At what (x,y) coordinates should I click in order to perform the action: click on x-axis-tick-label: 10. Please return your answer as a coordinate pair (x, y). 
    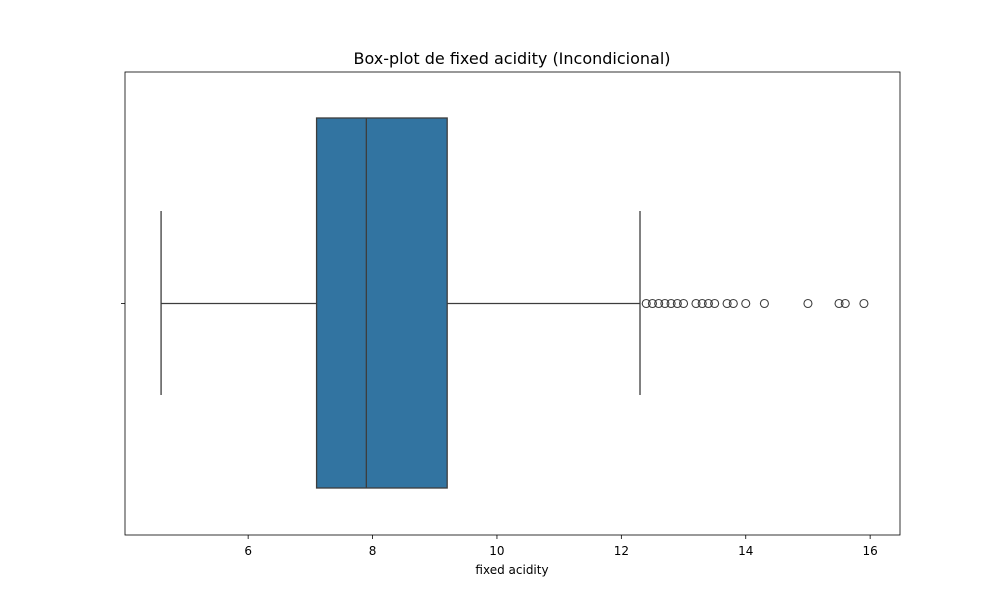
    Looking at the image, I should click on (496, 551).